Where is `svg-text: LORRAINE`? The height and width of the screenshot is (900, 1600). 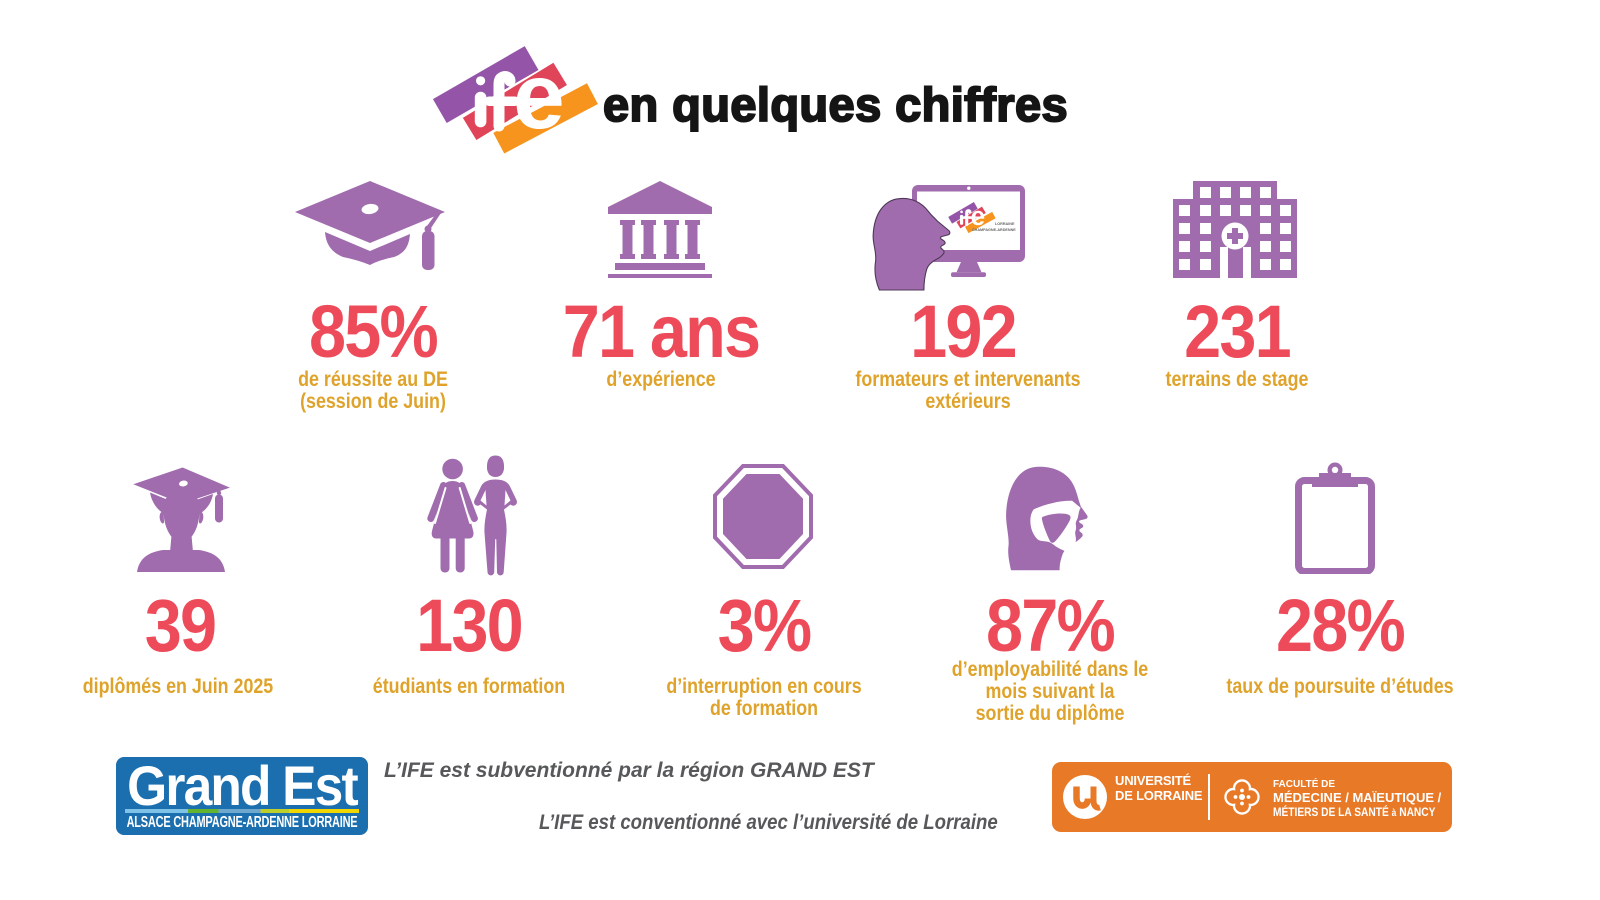 svg-text: LORRAINE is located at coordinates (1005, 224).